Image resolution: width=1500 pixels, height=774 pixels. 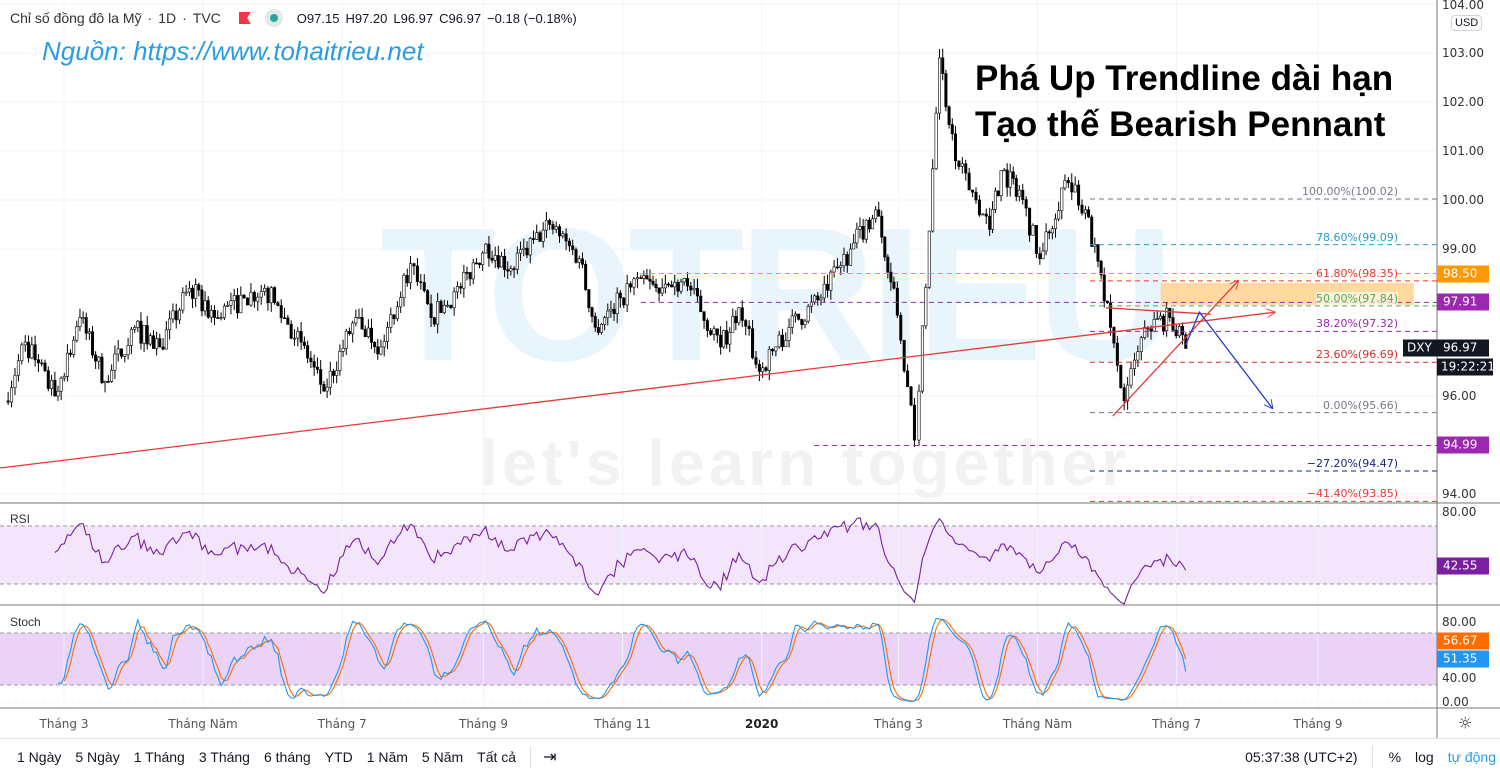 What do you see at coordinates (224, 756) in the screenshot?
I see `range-3m: 3 Tháng` at bounding box center [224, 756].